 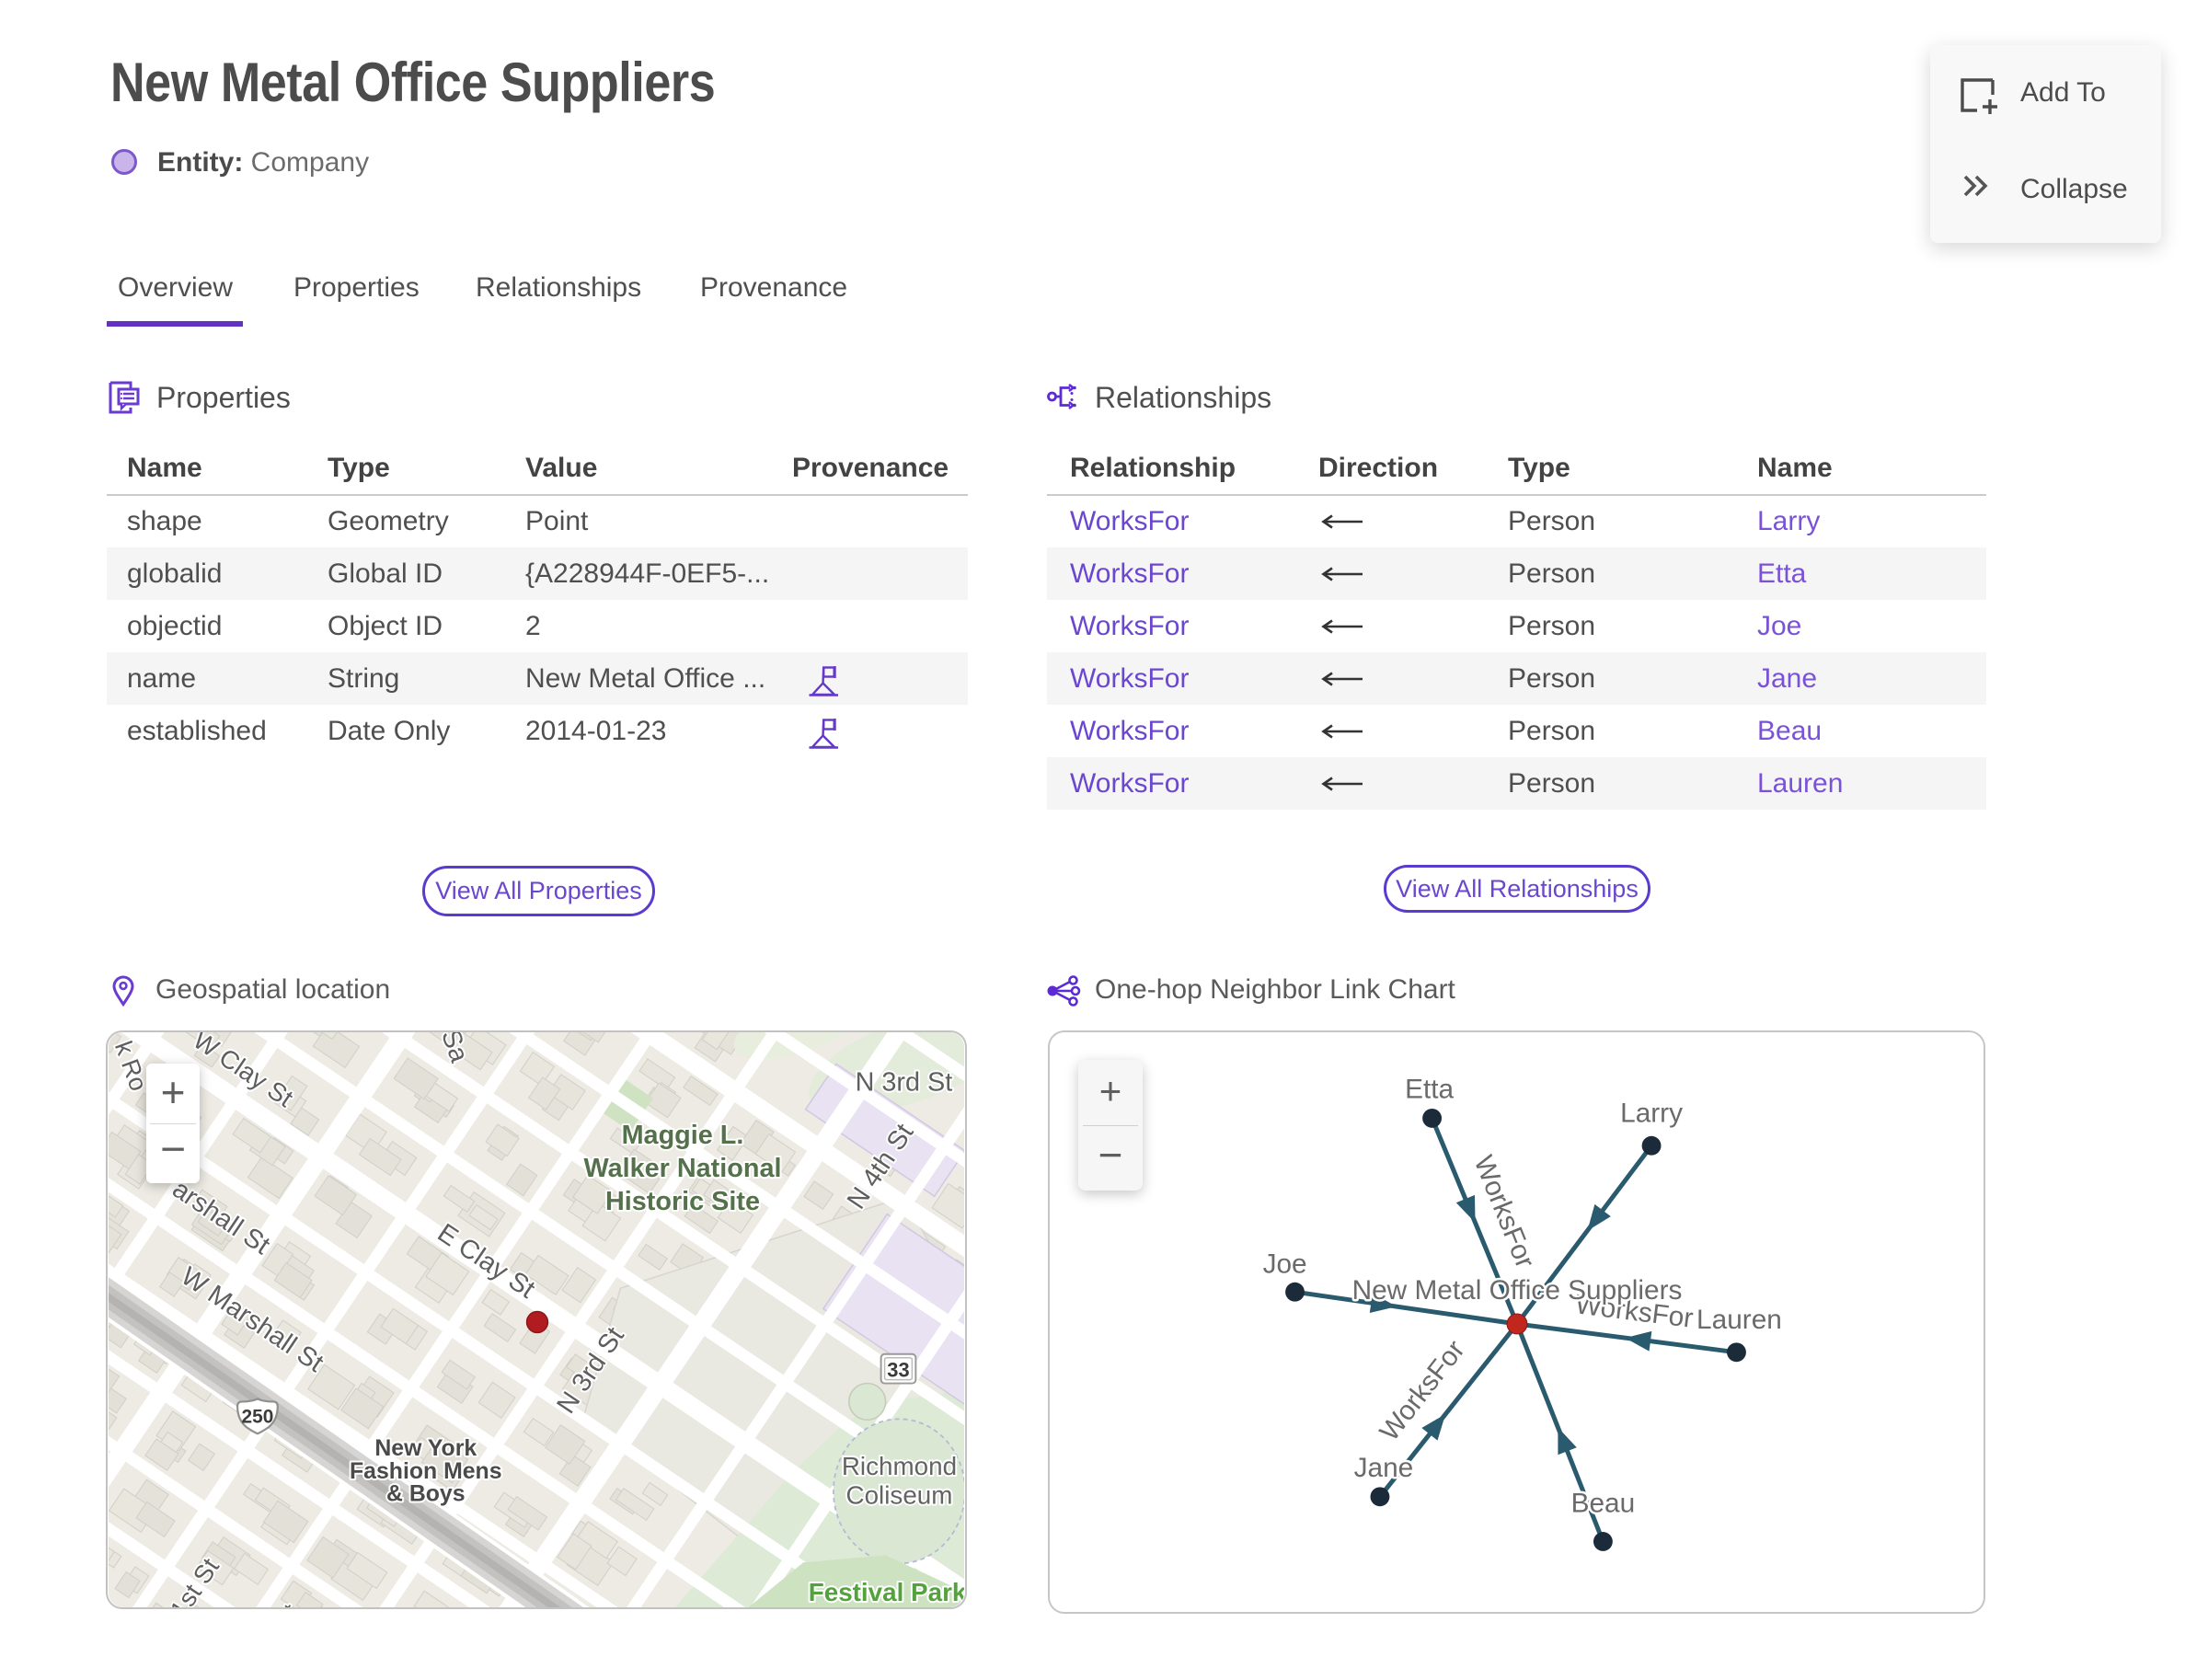 I want to click on svg-text: 250, so click(x=258, y=1416).